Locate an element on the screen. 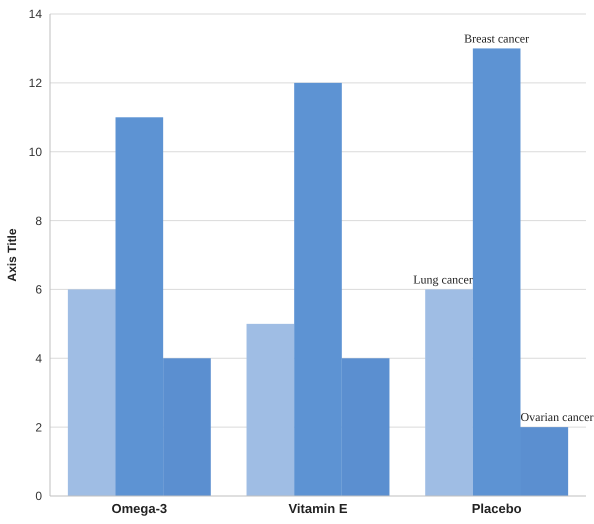 This screenshot has height=524, width=594. y-tick-label: 4 is located at coordinates (38, 358).